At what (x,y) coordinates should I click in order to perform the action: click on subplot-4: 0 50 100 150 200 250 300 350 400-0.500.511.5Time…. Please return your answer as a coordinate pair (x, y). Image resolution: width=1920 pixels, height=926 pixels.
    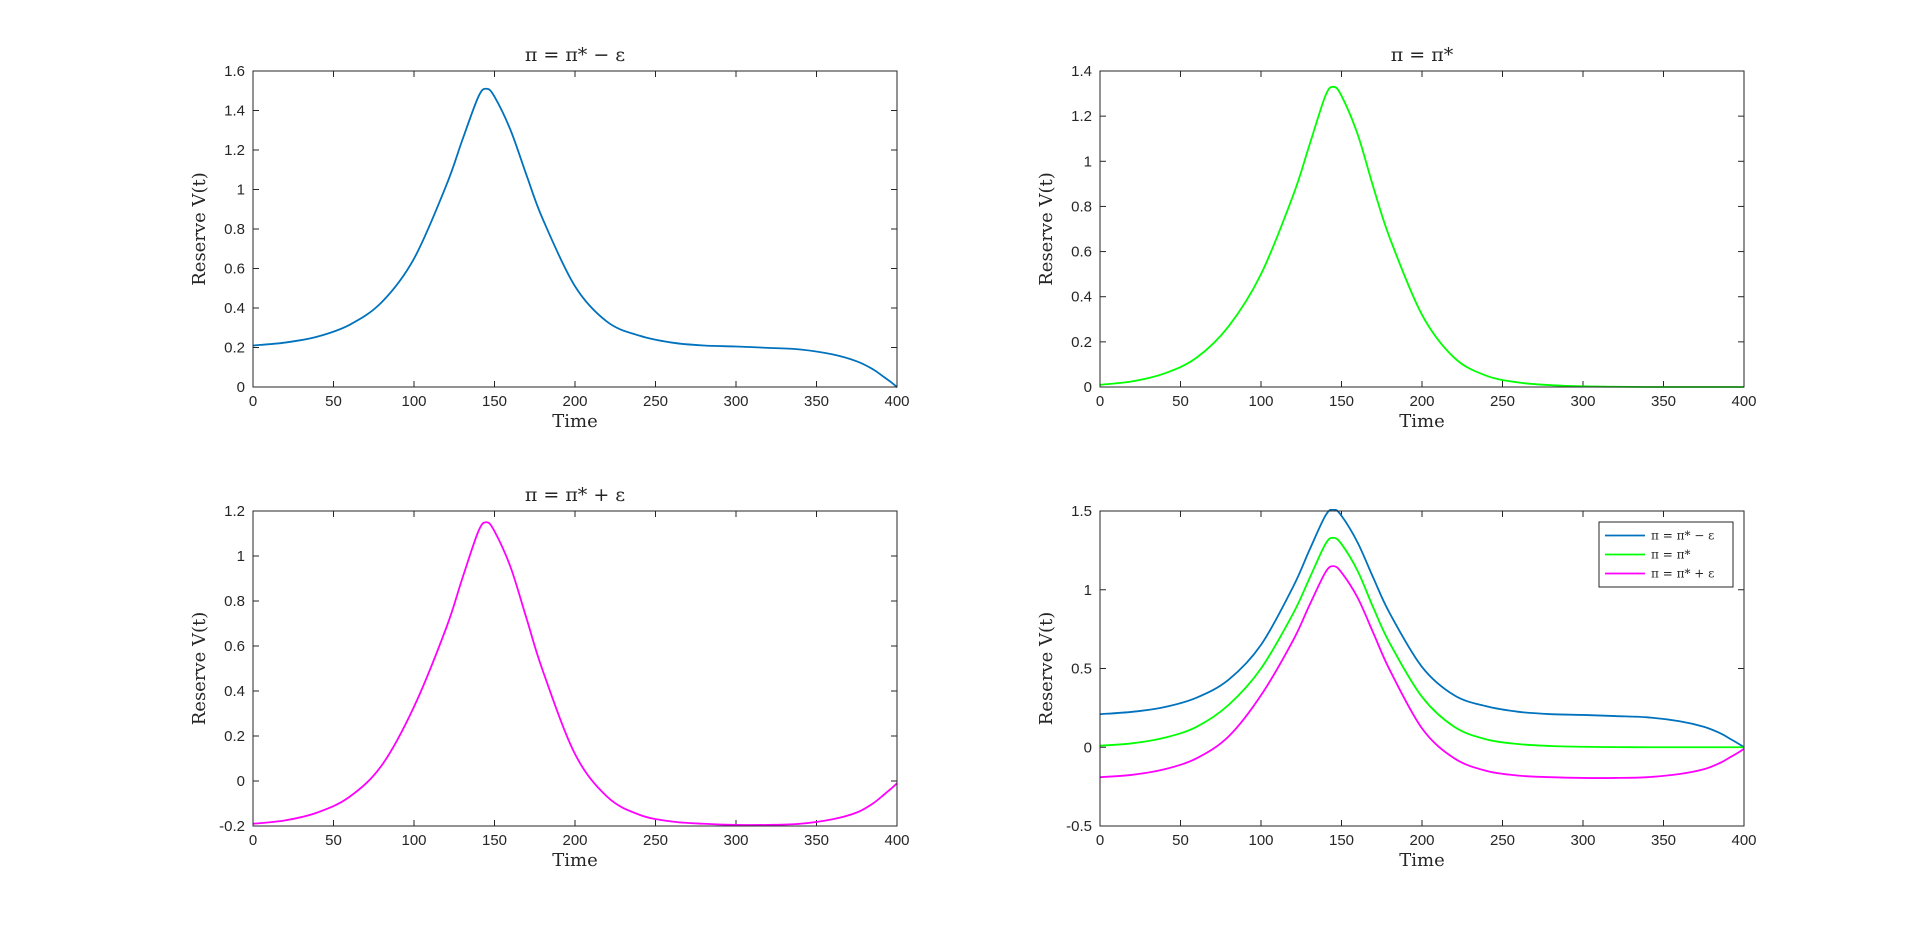
    Looking at the image, I should click on (1396, 687).